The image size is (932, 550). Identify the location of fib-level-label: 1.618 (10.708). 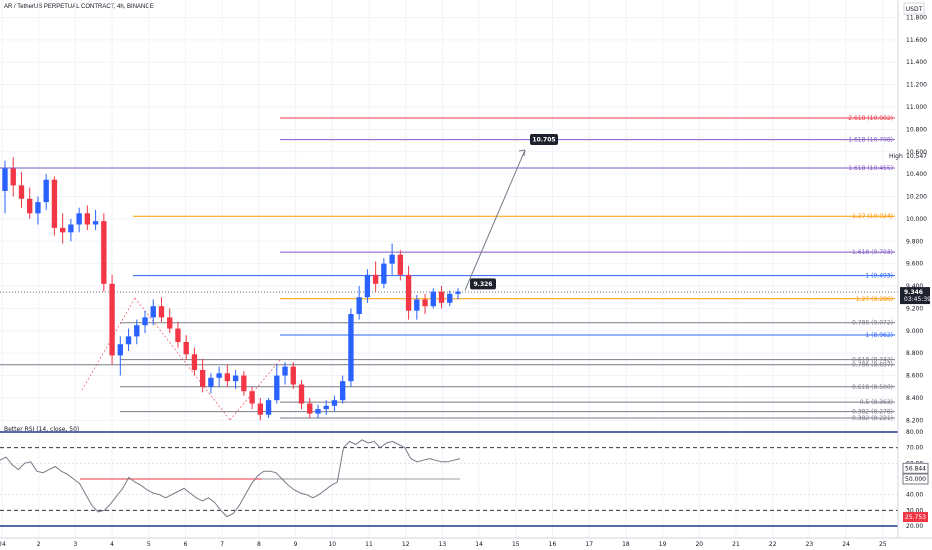
(870, 140).